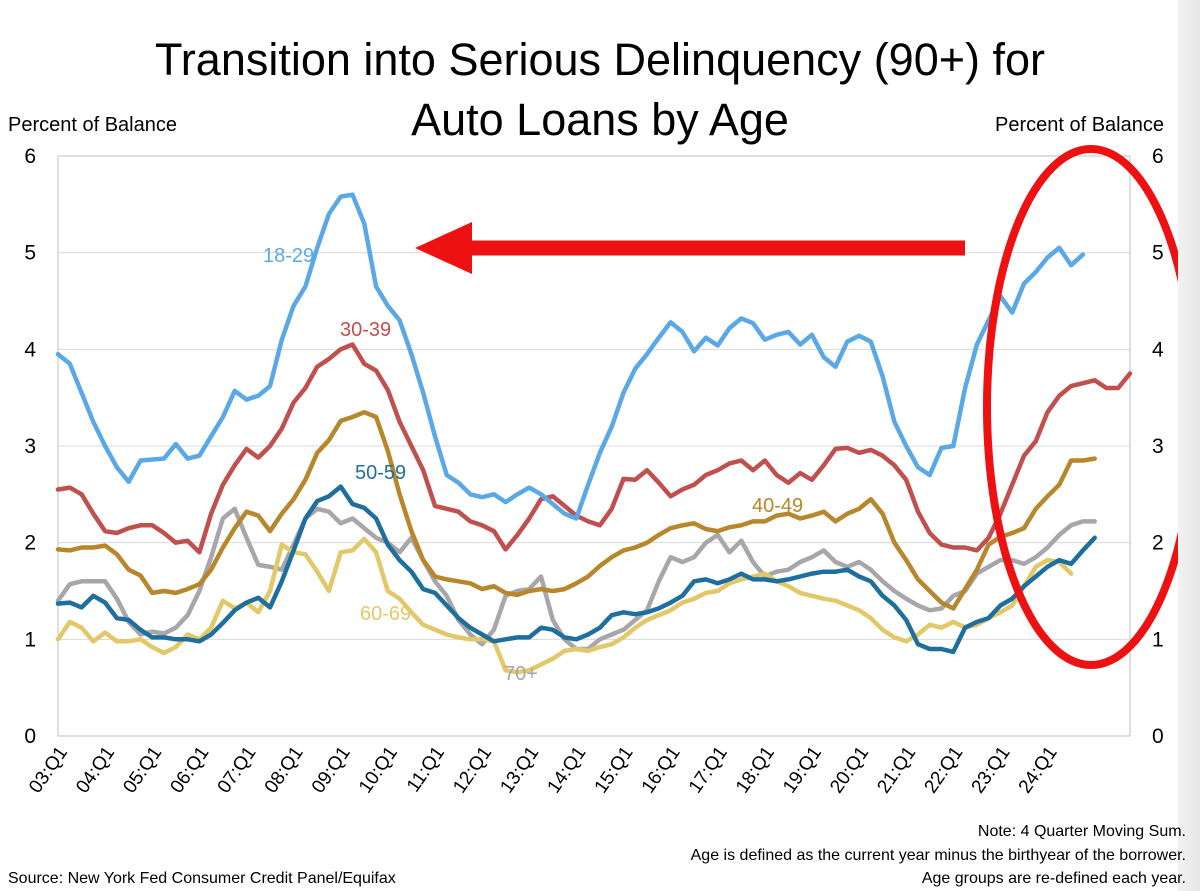  Describe the element at coordinates (943, 770) in the screenshot. I see `x-tick-label: 22:Q1` at that location.